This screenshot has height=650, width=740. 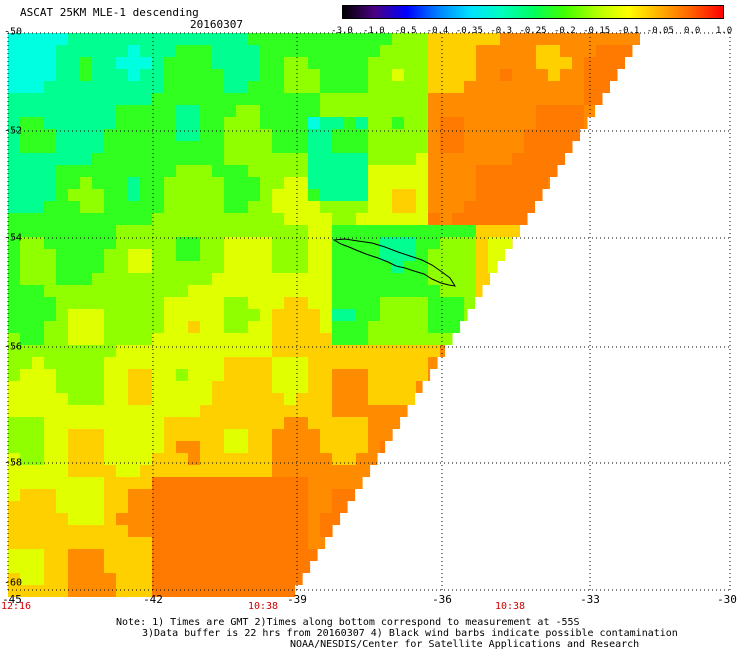 What do you see at coordinates (13, 32) in the screenshot?
I see `lat-label: -50` at bounding box center [13, 32].